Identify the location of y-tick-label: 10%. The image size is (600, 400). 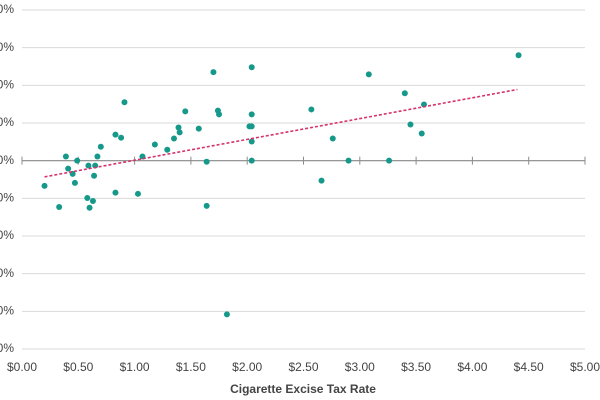
(7, 122).